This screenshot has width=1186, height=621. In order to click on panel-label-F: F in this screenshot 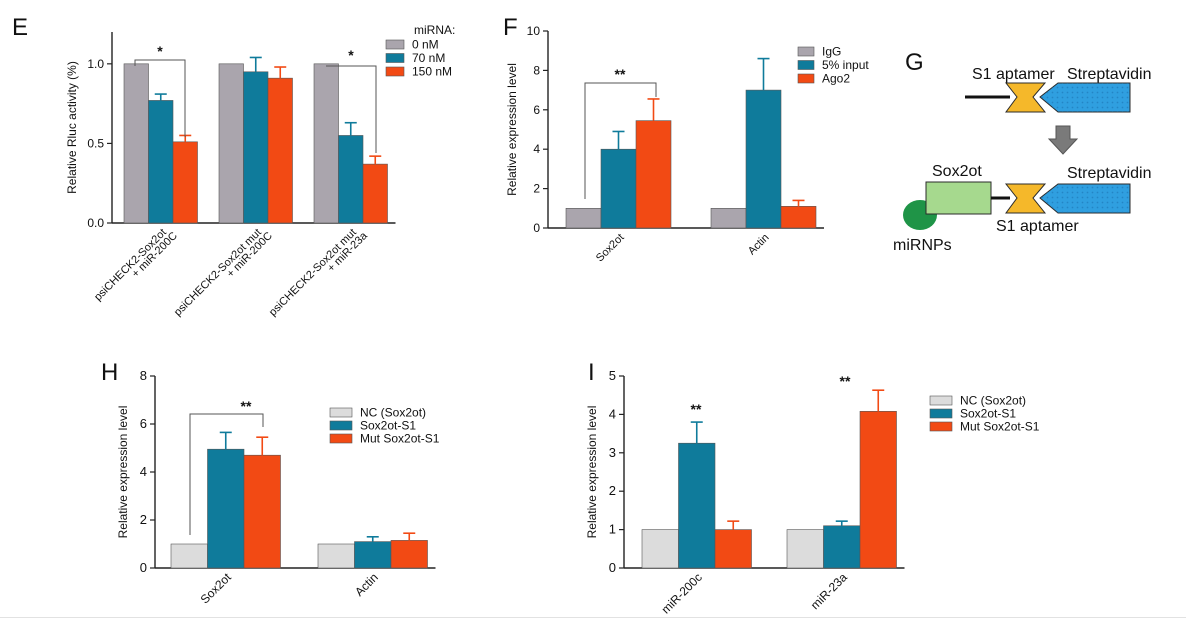, I will do `click(510, 27)`.